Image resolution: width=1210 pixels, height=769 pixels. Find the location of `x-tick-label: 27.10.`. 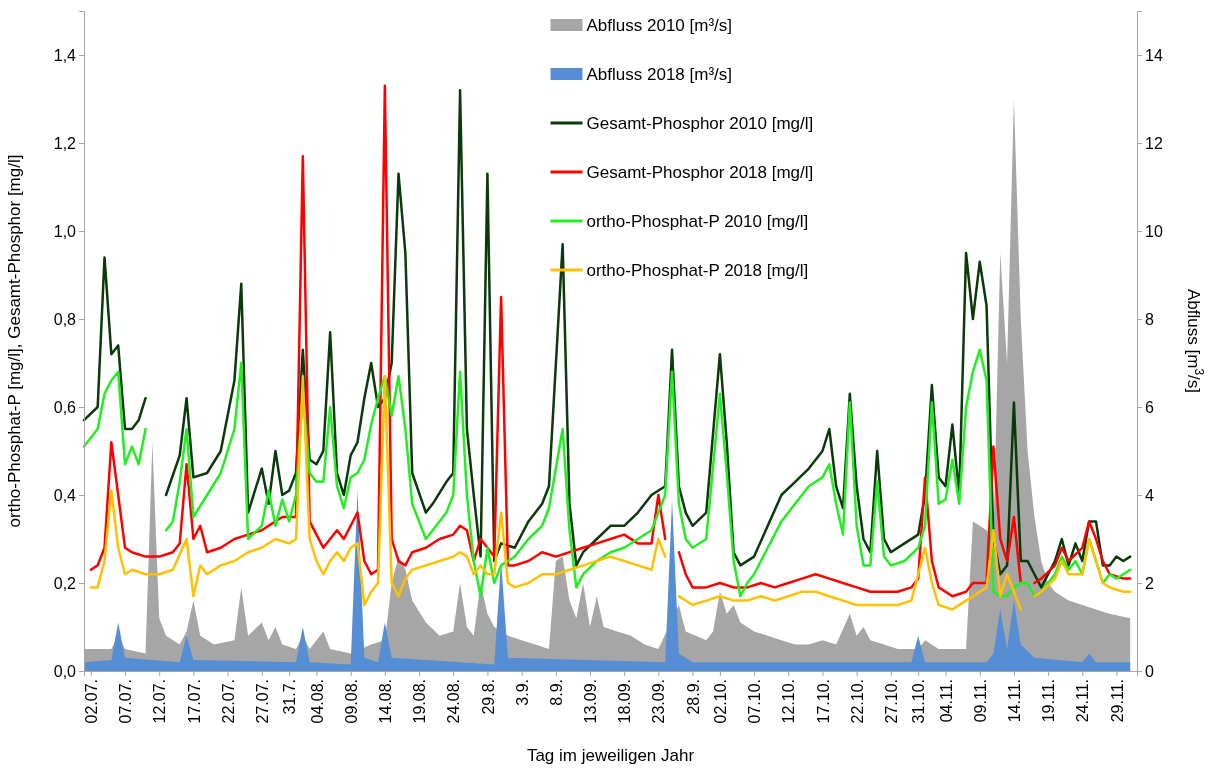

x-tick-label: 27.10. is located at coordinates (891, 701).